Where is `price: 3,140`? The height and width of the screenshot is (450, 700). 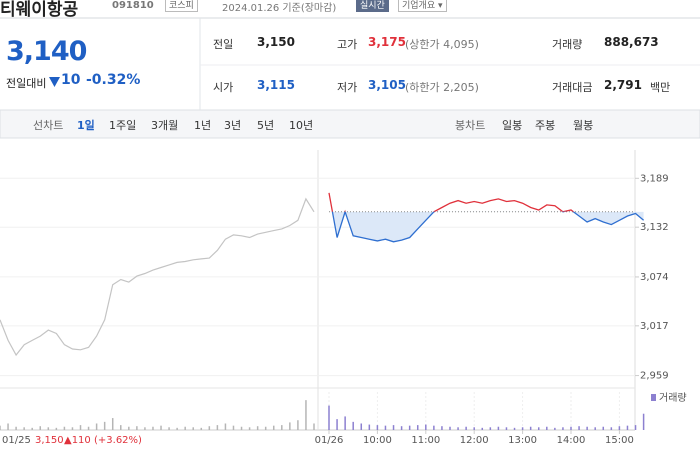 price: 3,140 is located at coordinates (46, 51).